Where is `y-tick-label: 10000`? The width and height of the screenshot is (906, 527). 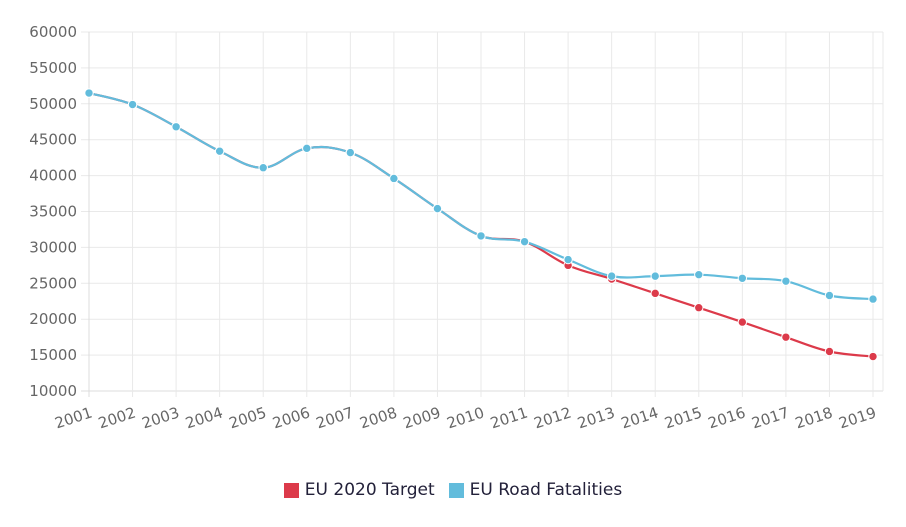 y-tick-label: 10000 is located at coordinates (53, 391).